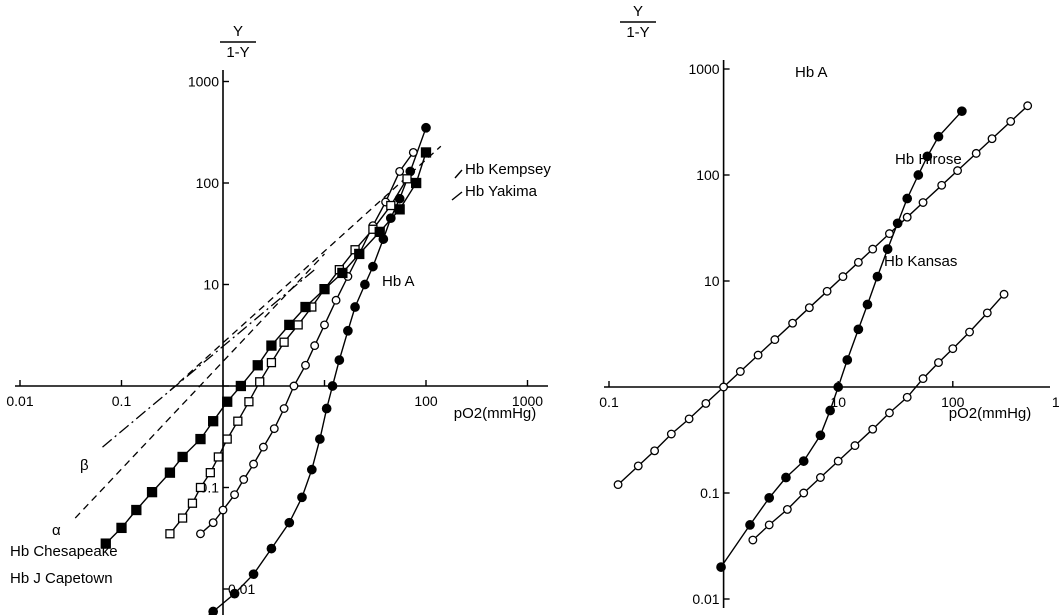 The width and height of the screenshot is (1060, 615). Describe the element at coordinates (211, 285) in the screenshot. I see `left-y-tick-label-10: 10` at that location.